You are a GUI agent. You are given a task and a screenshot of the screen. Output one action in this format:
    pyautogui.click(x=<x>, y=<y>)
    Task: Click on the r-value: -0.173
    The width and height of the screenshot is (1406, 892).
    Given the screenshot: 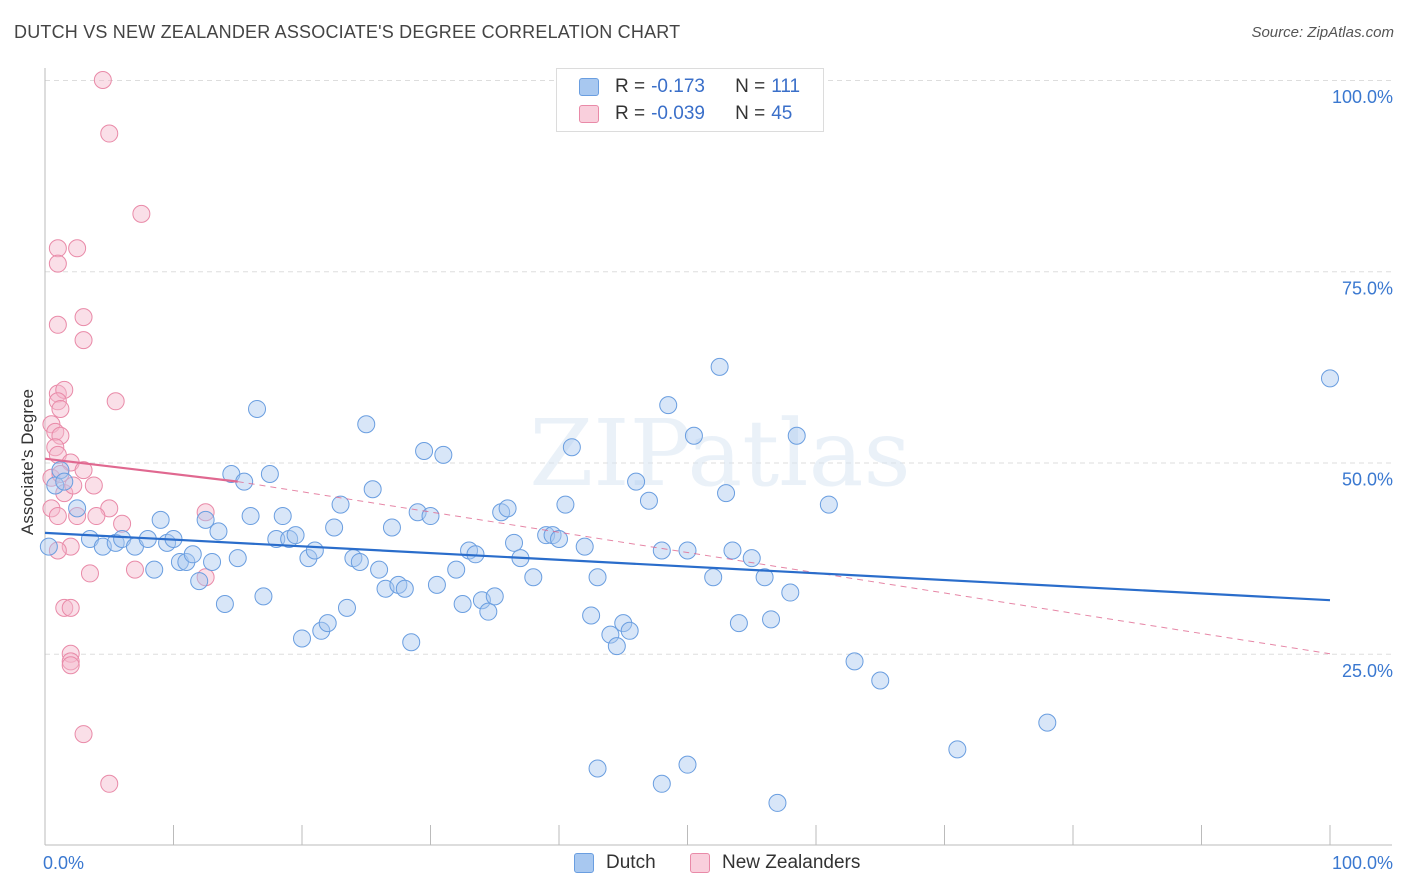 What is the action you would take?
    pyautogui.click(x=678, y=86)
    